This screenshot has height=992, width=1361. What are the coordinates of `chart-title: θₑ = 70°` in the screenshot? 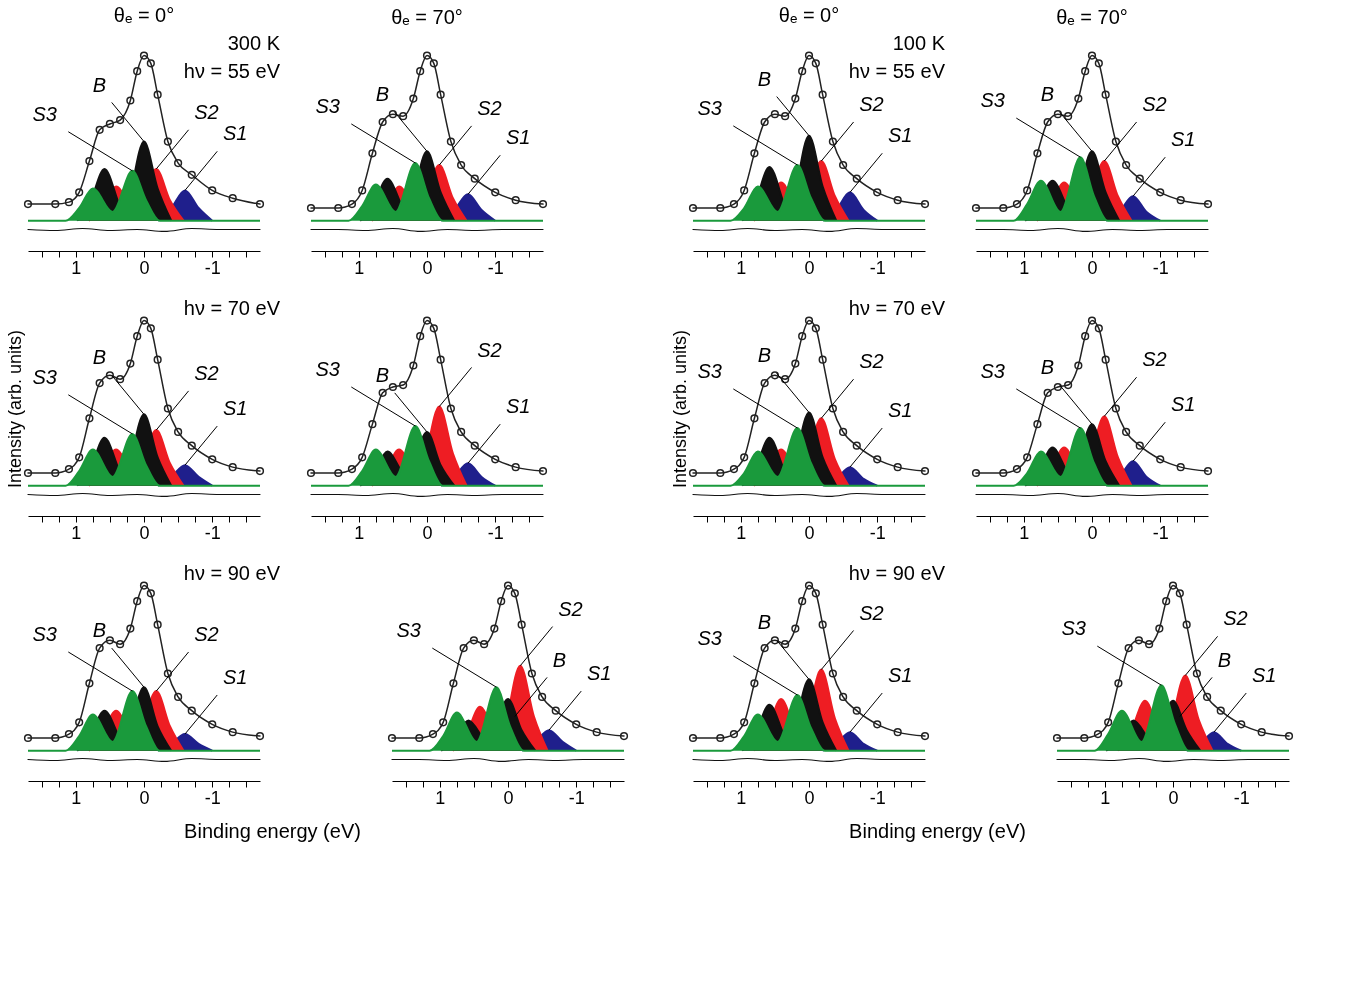 It's located at (427, 17).